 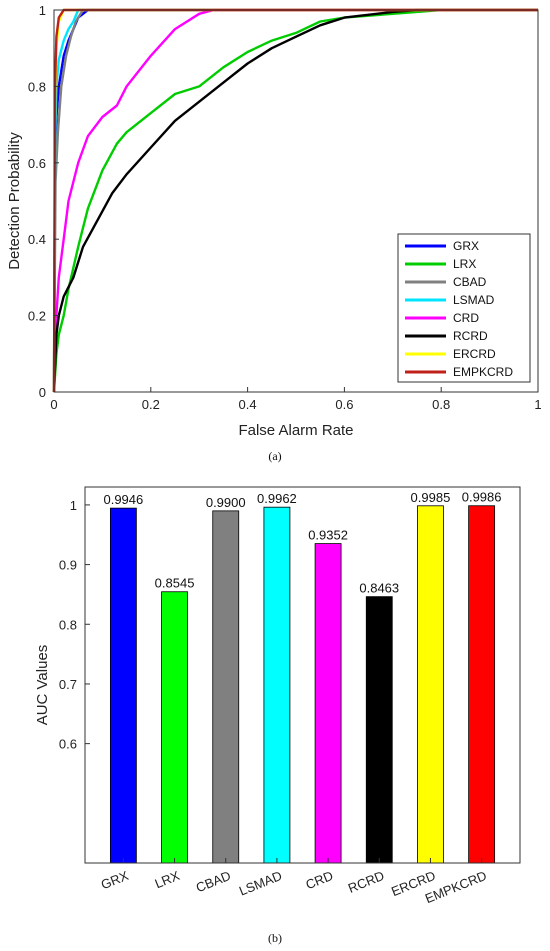 What do you see at coordinates (37, 239) in the screenshot?
I see `roc-y-tick-label: 0.4` at bounding box center [37, 239].